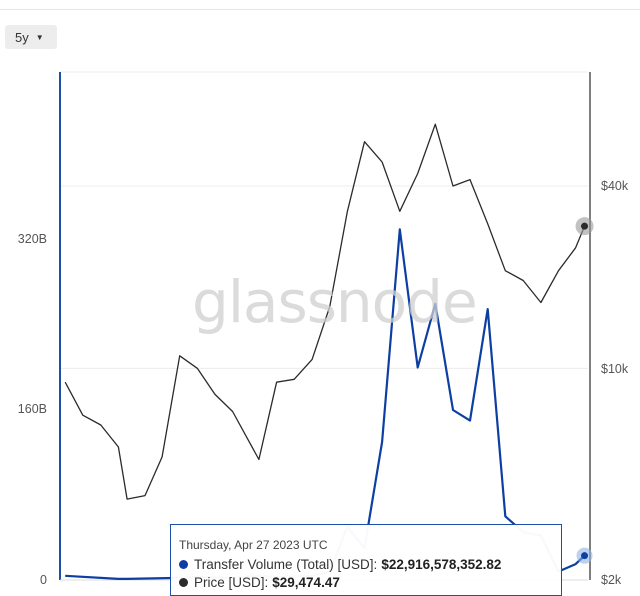  Describe the element at coordinates (615, 369) in the screenshot. I see `y-right-tick-10k: $10k` at that location.